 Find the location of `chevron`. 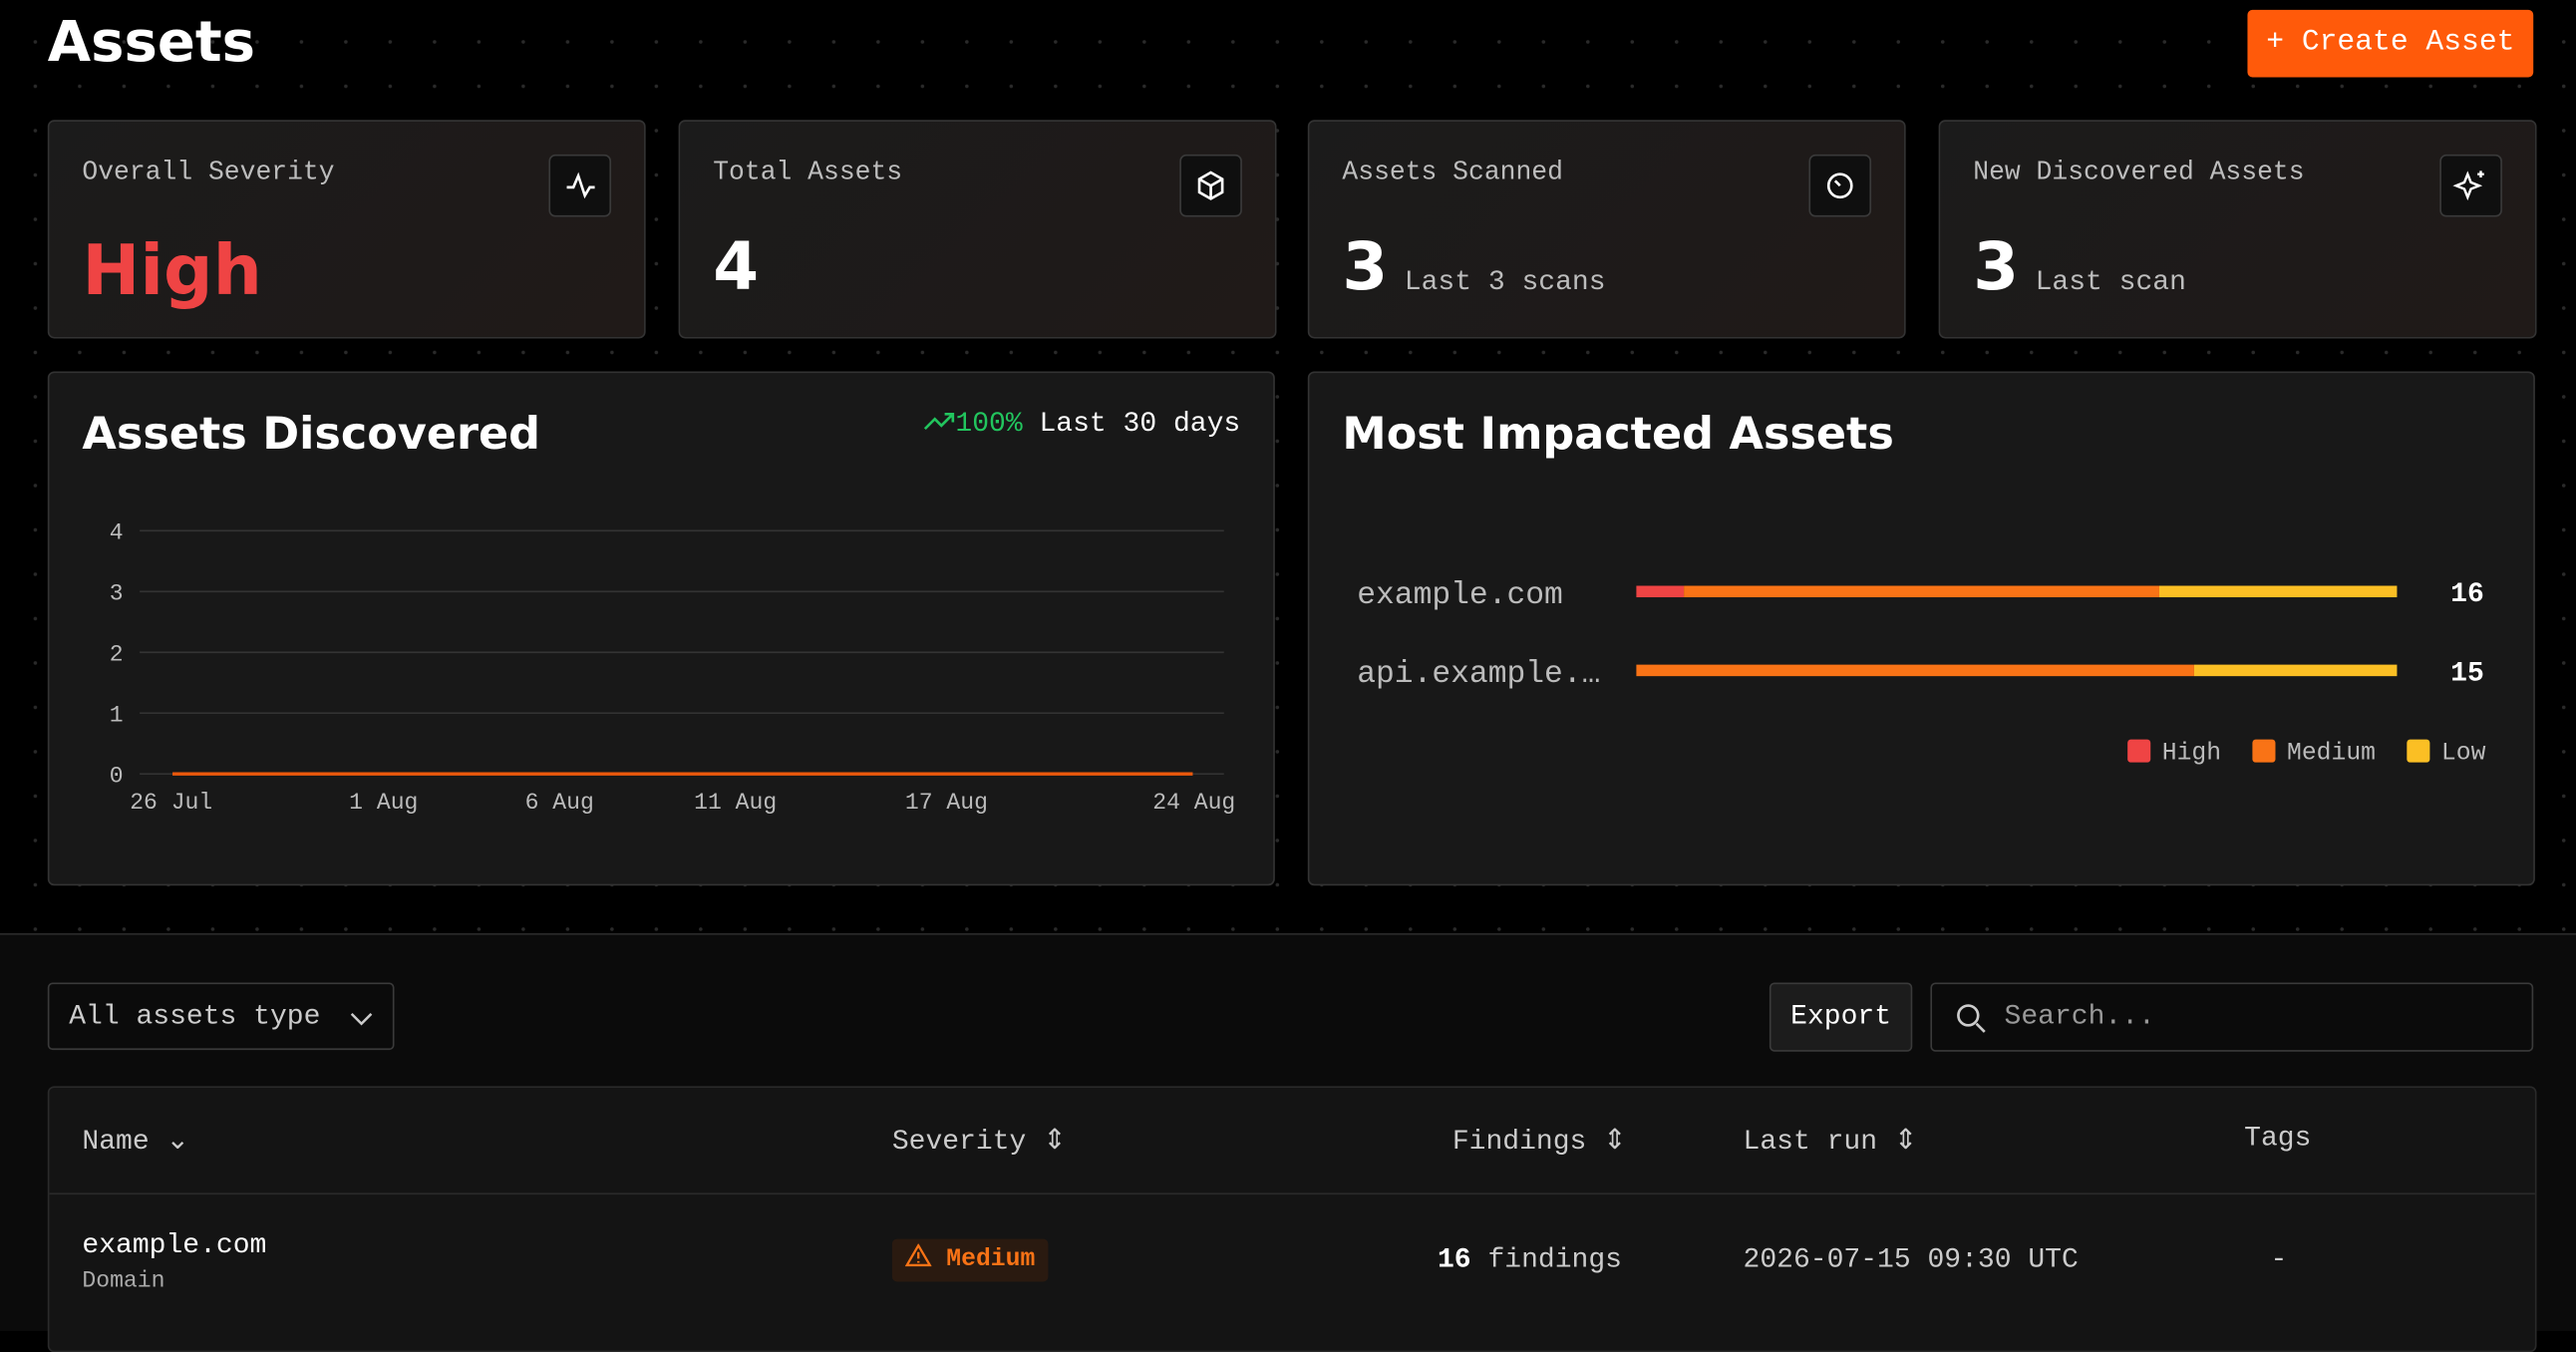

chevron is located at coordinates (361, 1019).